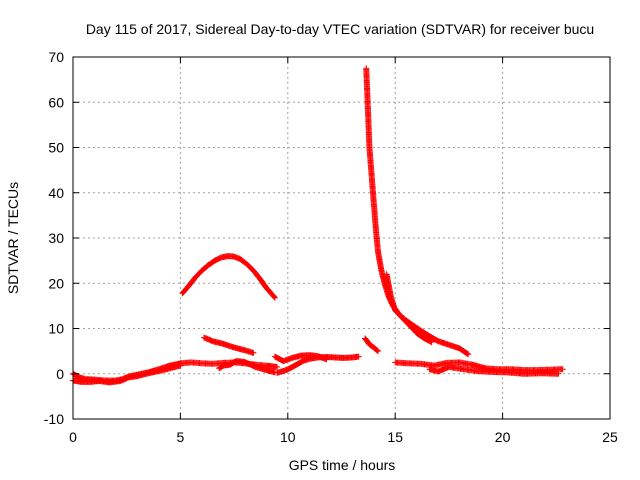 The height and width of the screenshot is (480, 640). I want to click on x-tick-label: 5, so click(181, 437).